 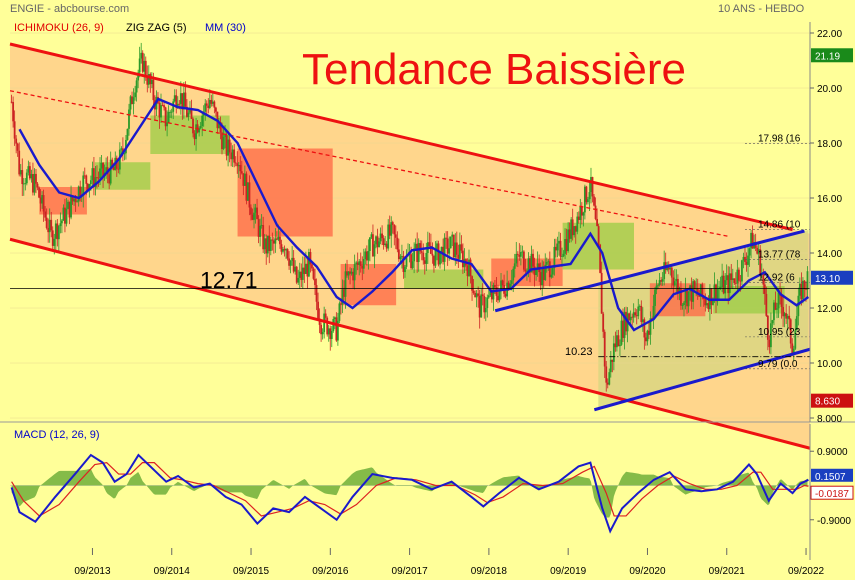 What do you see at coordinates (776, 278) in the screenshot?
I see `fib-level-label: 12.92 (6` at bounding box center [776, 278].